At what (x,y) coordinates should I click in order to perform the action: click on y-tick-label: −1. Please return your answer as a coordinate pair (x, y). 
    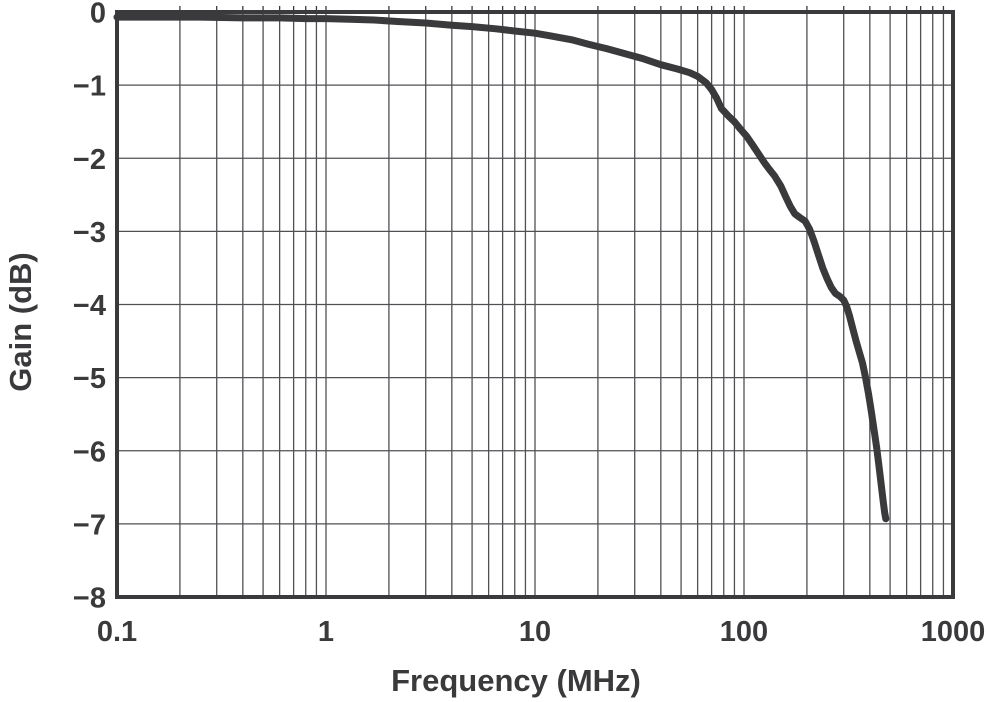
    Looking at the image, I should click on (89, 87).